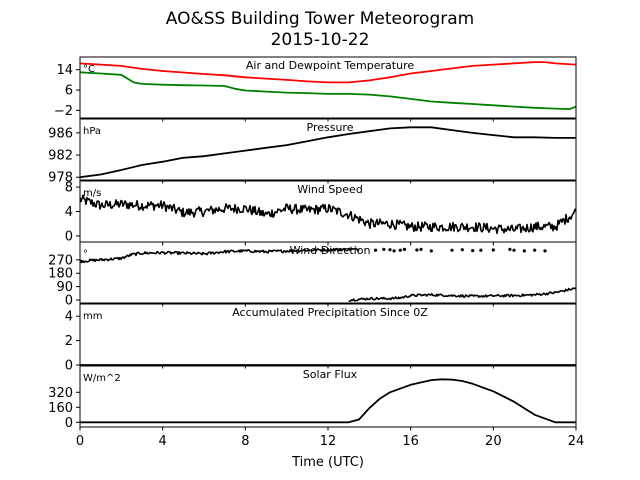 This screenshot has width=640, height=480. What do you see at coordinates (330, 127) in the screenshot?
I see `panel-title: Pressure` at bounding box center [330, 127].